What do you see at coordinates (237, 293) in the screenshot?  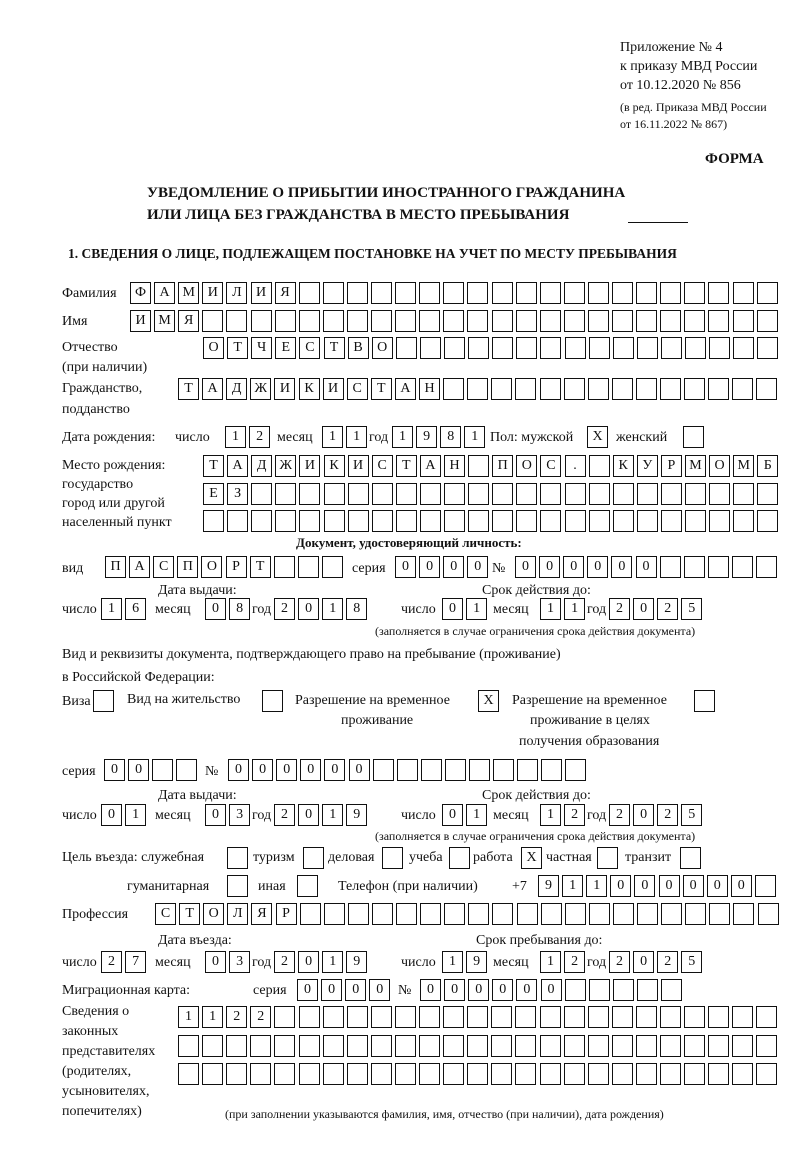 I see `char-box: Л` at bounding box center [237, 293].